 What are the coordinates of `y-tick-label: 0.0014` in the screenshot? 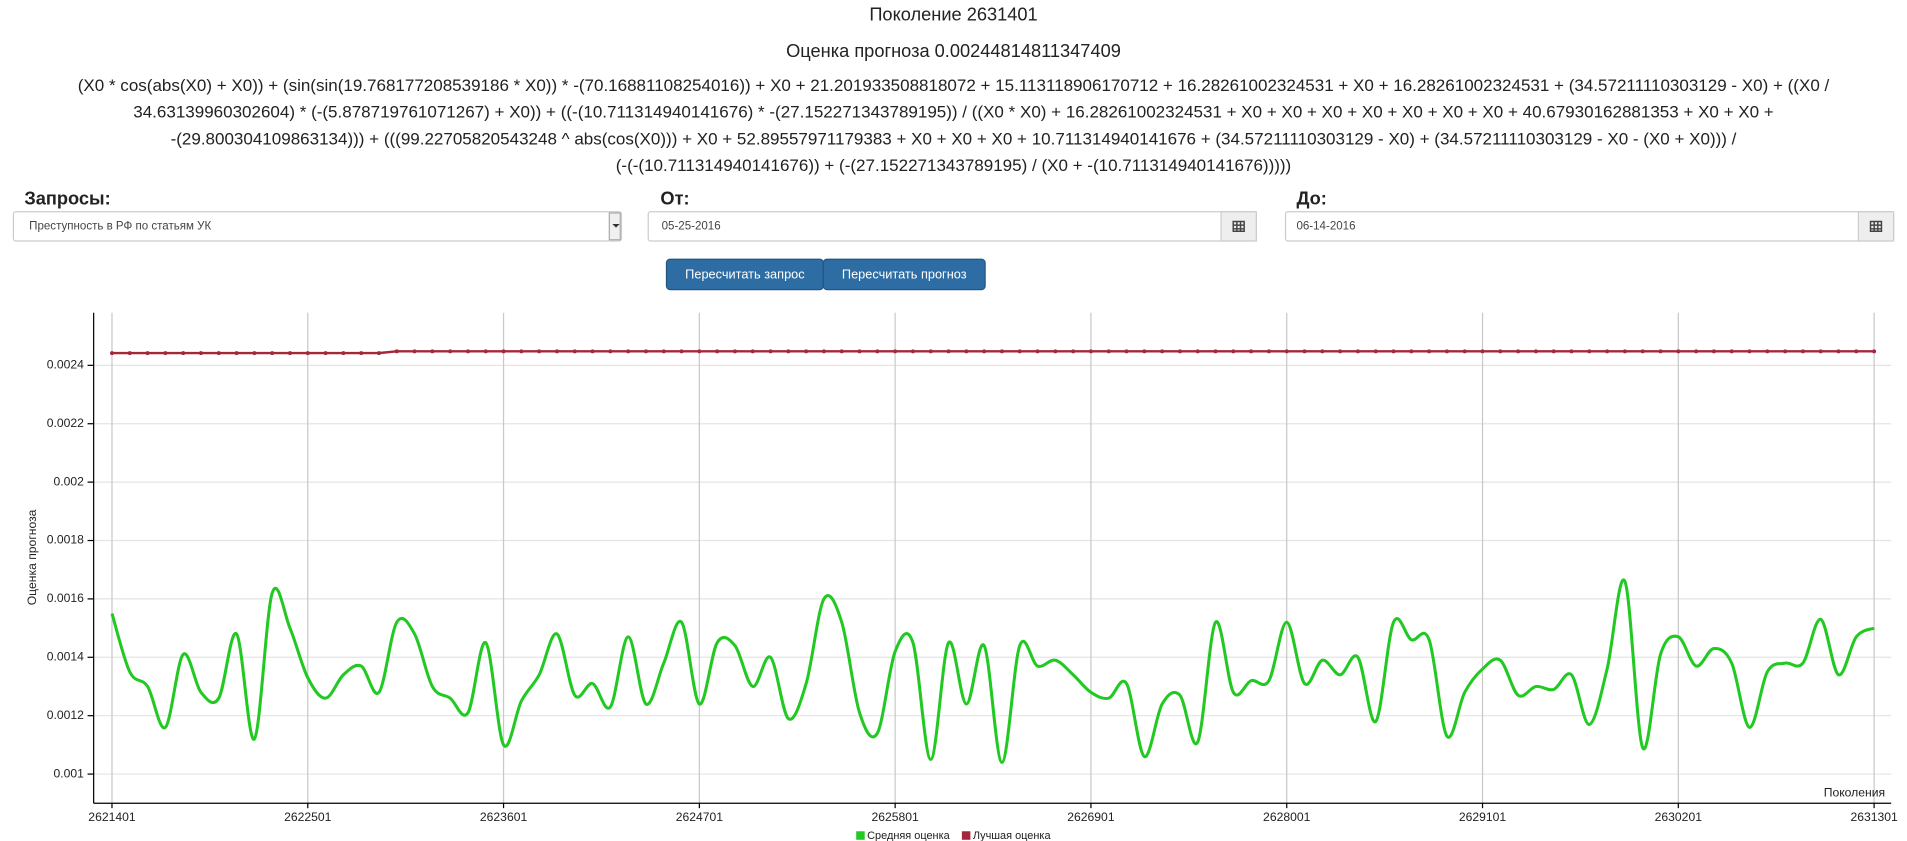 It's located at (65, 657).